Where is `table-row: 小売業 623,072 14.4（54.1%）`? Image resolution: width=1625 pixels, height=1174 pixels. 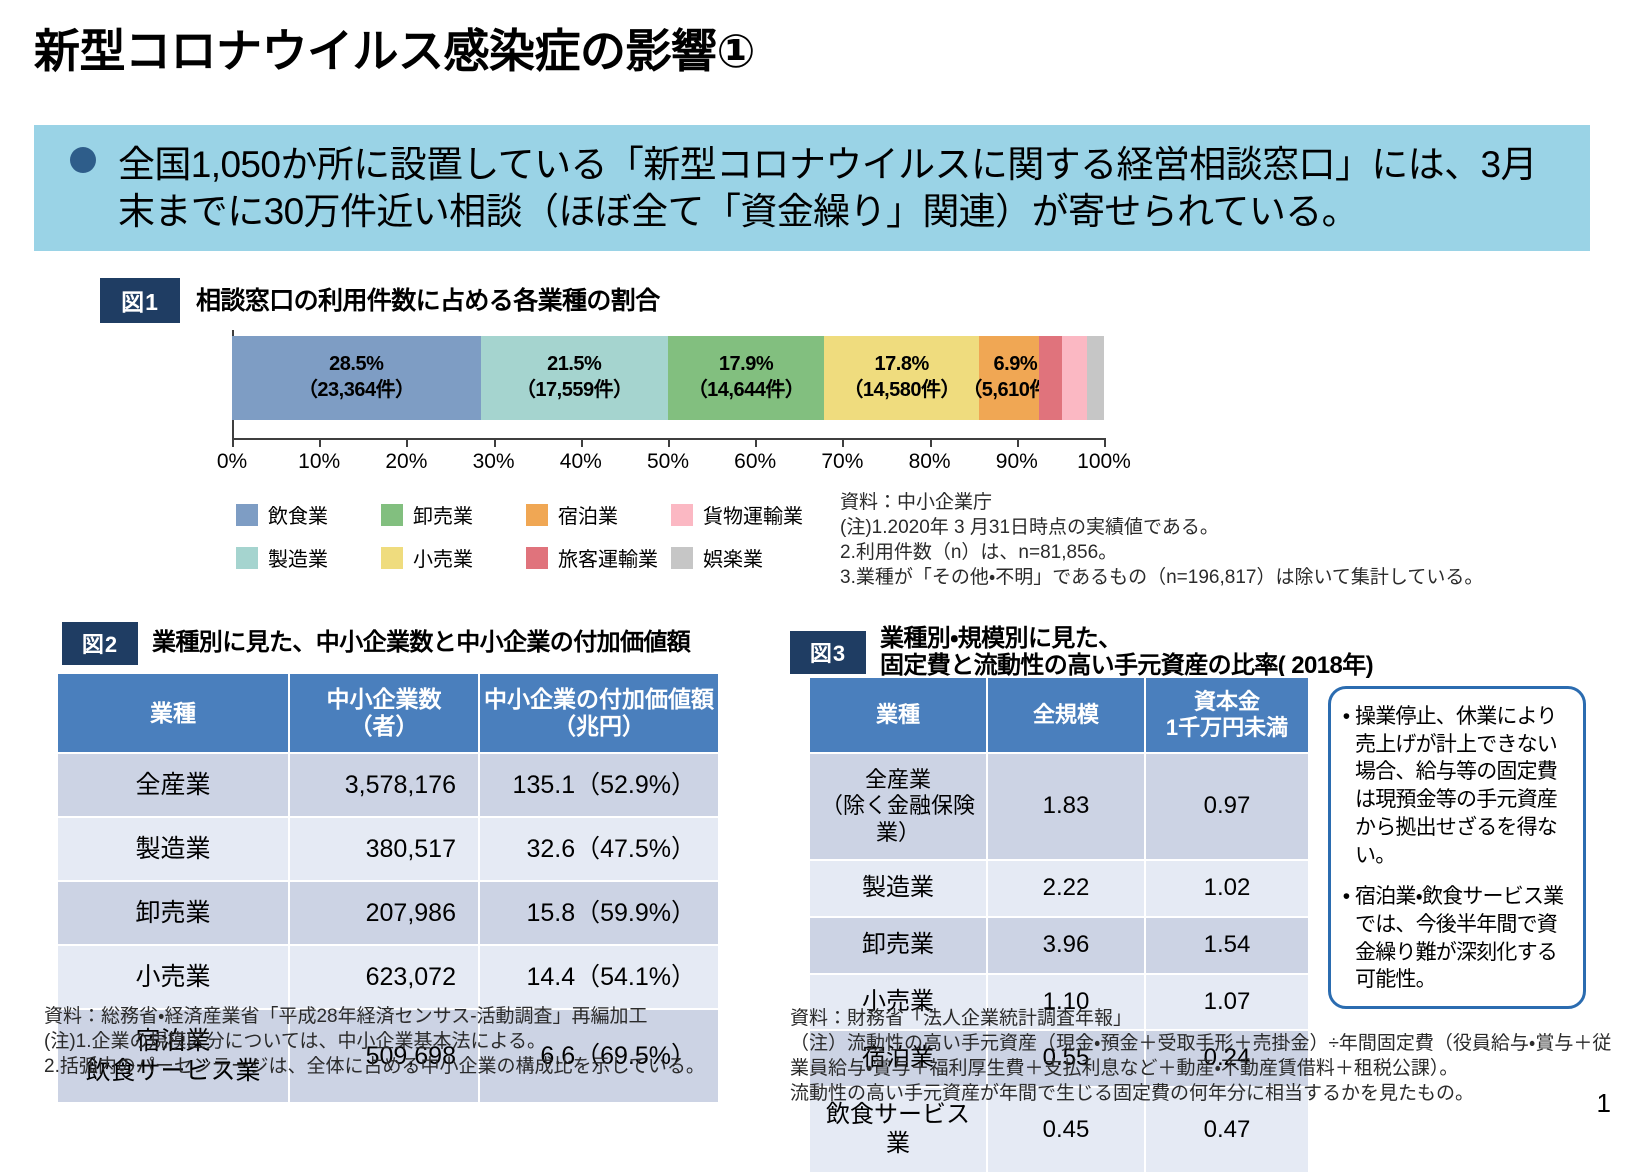
table-row: 小売業 623,072 14.4（54.1%） is located at coordinates (388, 977).